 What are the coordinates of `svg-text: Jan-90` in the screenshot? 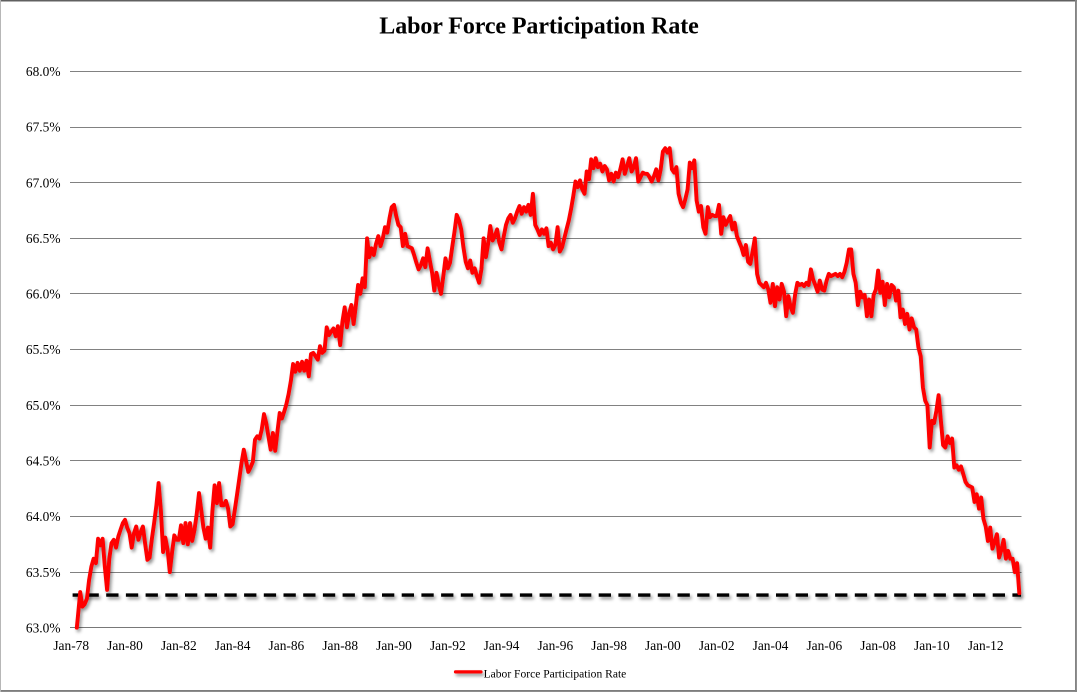 It's located at (394, 645).